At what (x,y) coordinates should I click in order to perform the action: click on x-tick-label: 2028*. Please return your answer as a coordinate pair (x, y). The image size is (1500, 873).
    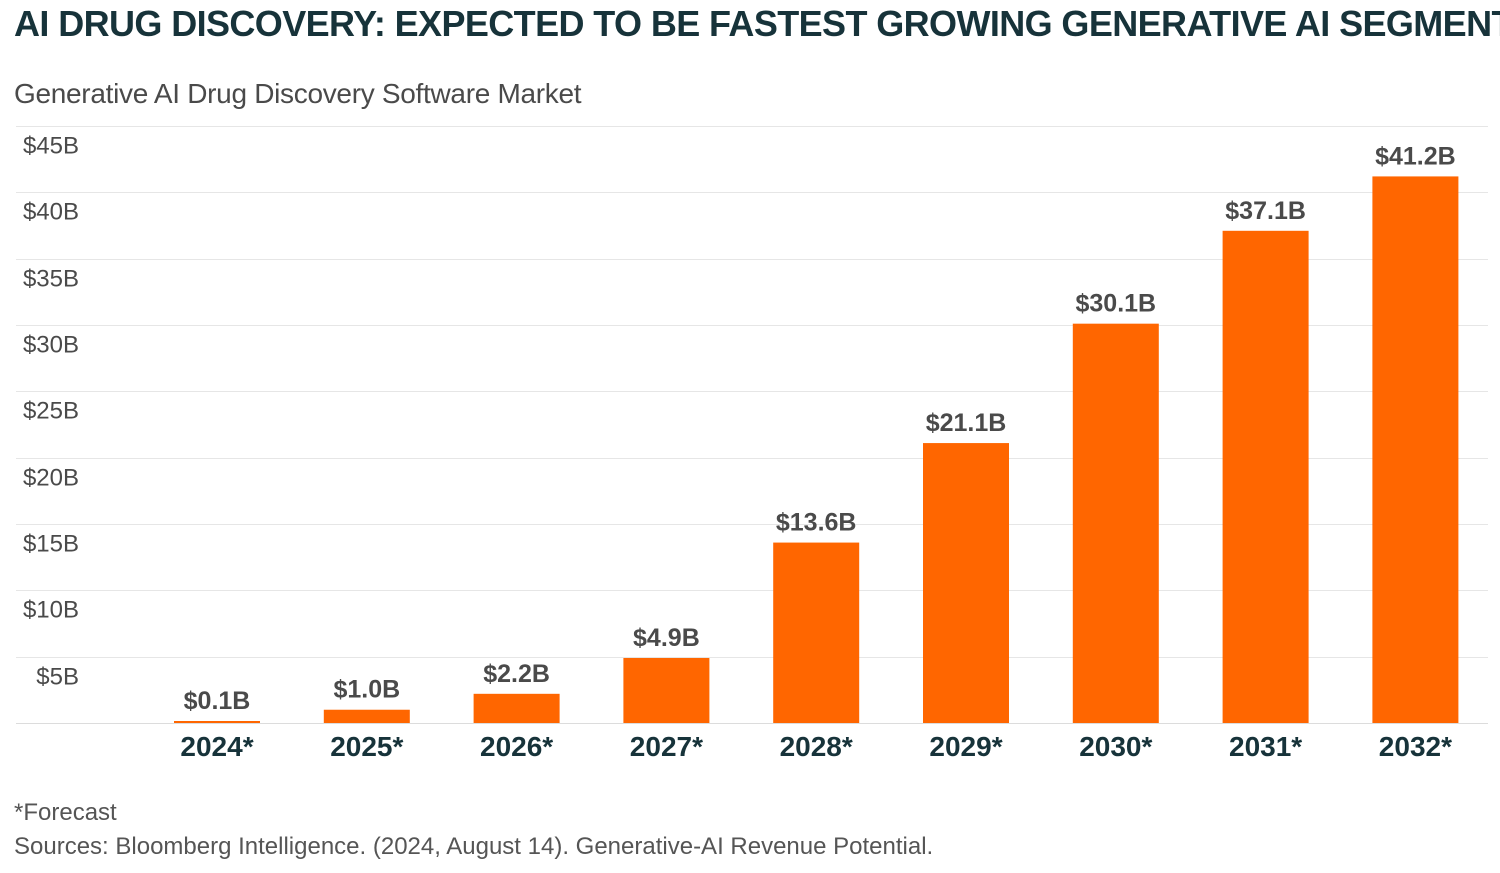
    Looking at the image, I should click on (816, 746).